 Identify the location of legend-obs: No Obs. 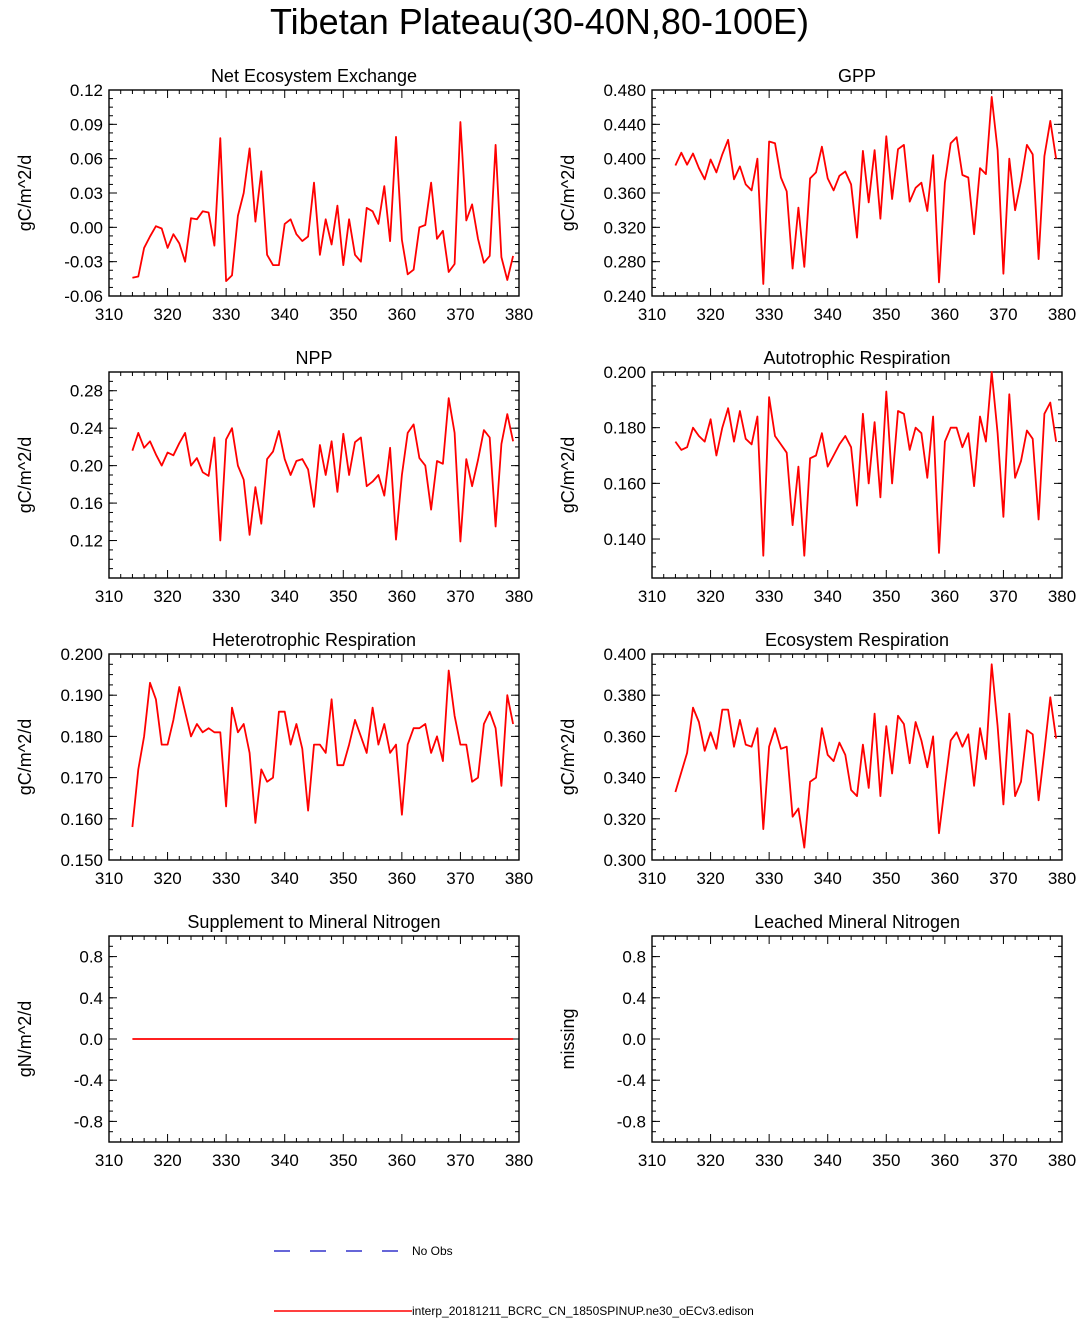
(363, 1250).